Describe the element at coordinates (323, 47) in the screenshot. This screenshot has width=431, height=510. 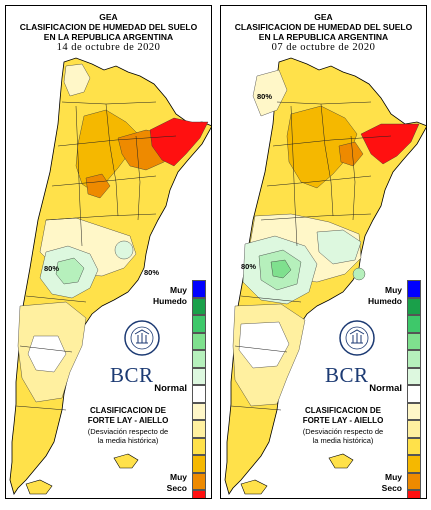
I see `map-date: 07 de octubre de 2020` at that location.